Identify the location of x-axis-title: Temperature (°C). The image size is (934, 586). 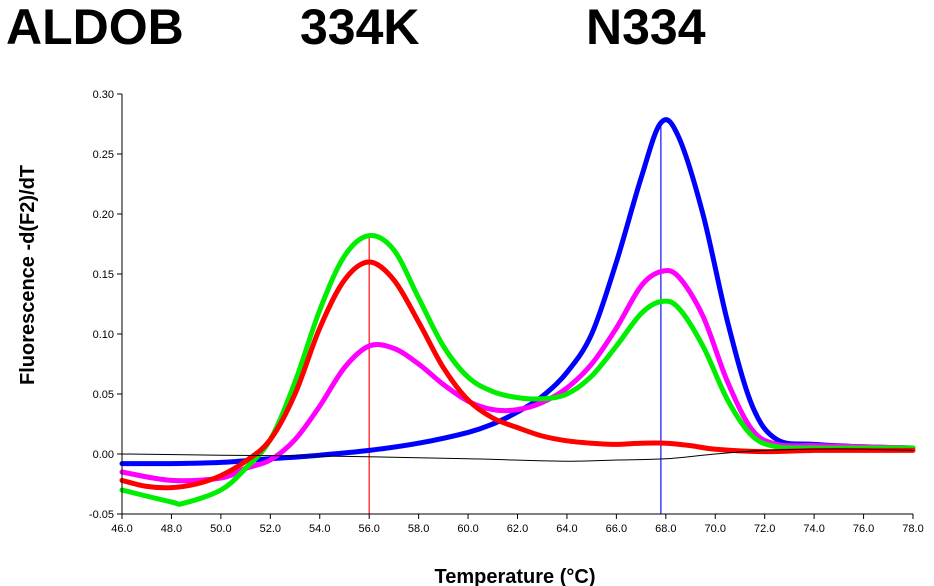
(515, 576).